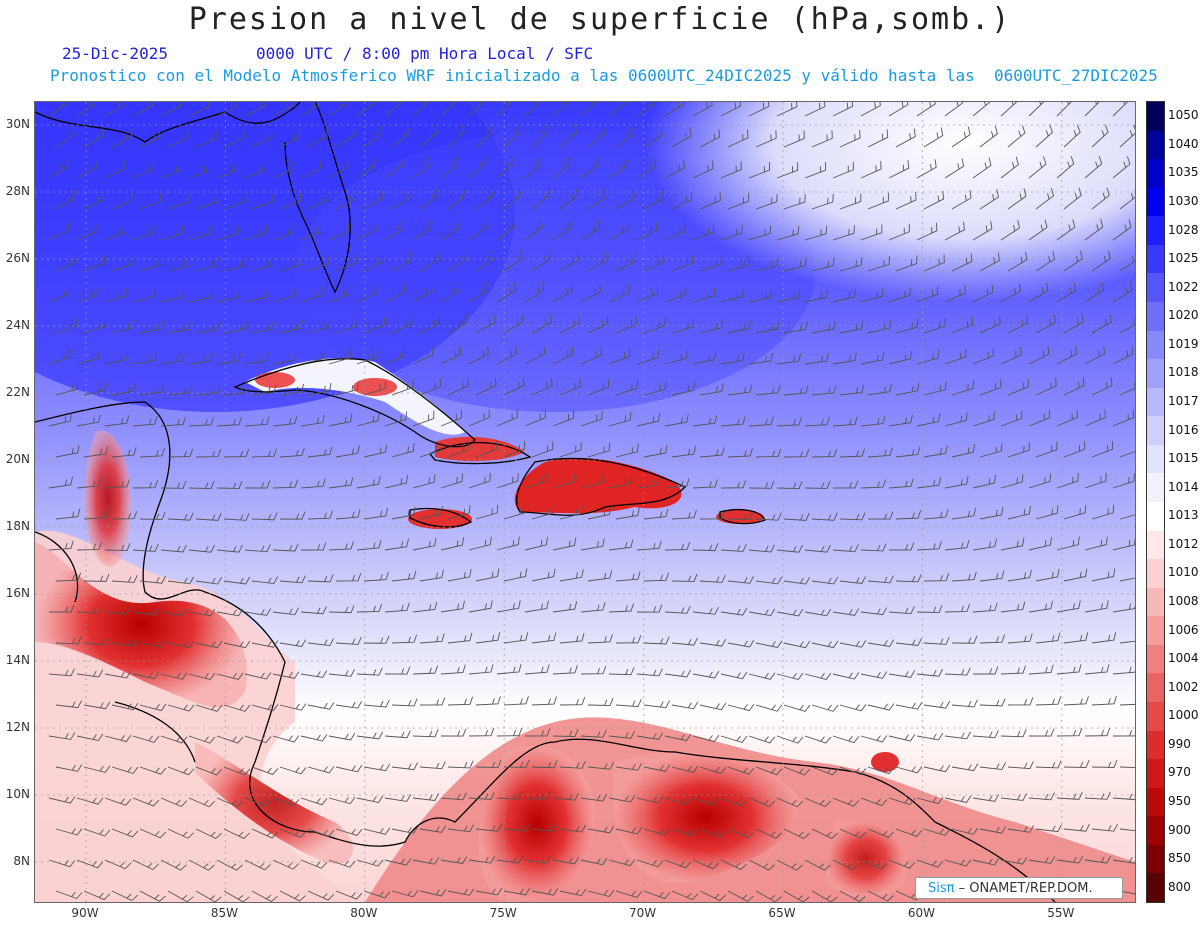 Image resolution: width=1200 pixels, height=927 pixels. What do you see at coordinates (1183, 229) in the screenshot?
I see `colorbar-label: 1028` at bounding box center [1183, 229].